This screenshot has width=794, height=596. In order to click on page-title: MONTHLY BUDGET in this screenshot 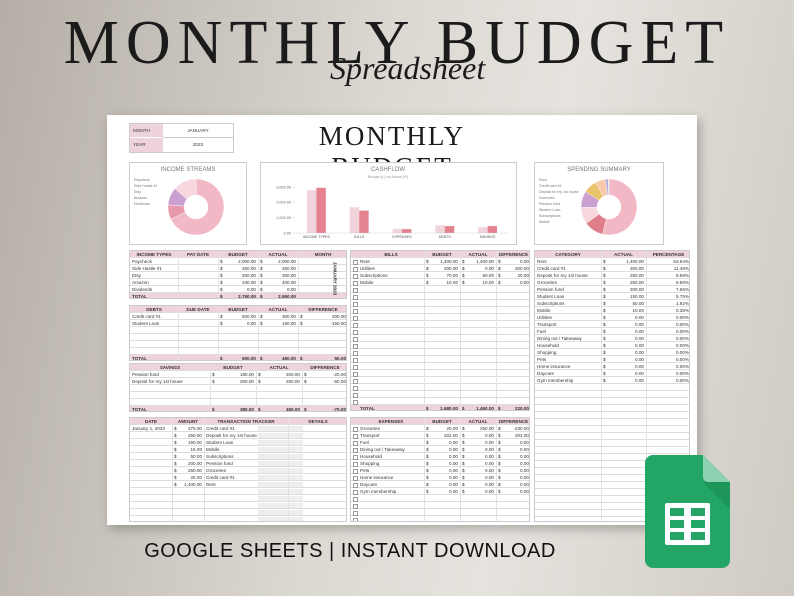, I will do `click(397, 43)`.